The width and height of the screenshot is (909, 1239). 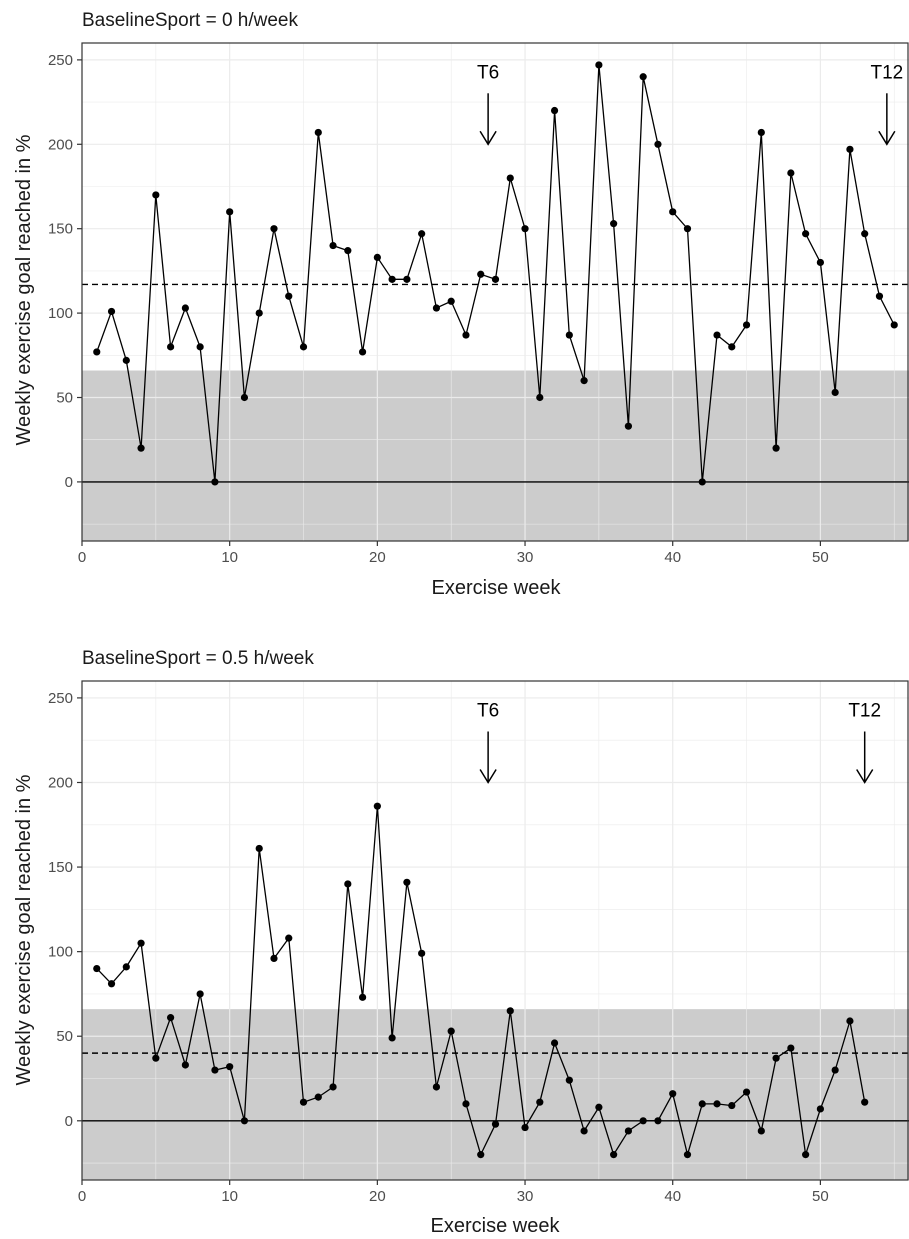 I want to click on annotation-label: T12, so click(x=864, y=710).